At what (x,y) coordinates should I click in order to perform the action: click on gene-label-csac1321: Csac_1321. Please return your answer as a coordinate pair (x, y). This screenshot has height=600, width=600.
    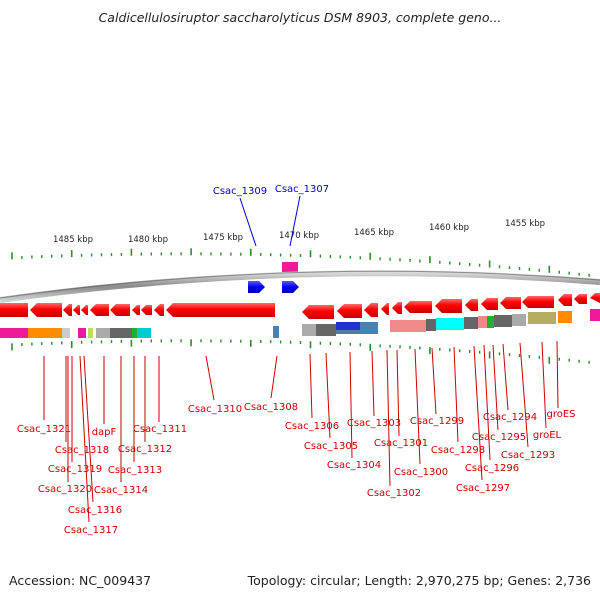
    Looking at the image, I should click on (44, 429).